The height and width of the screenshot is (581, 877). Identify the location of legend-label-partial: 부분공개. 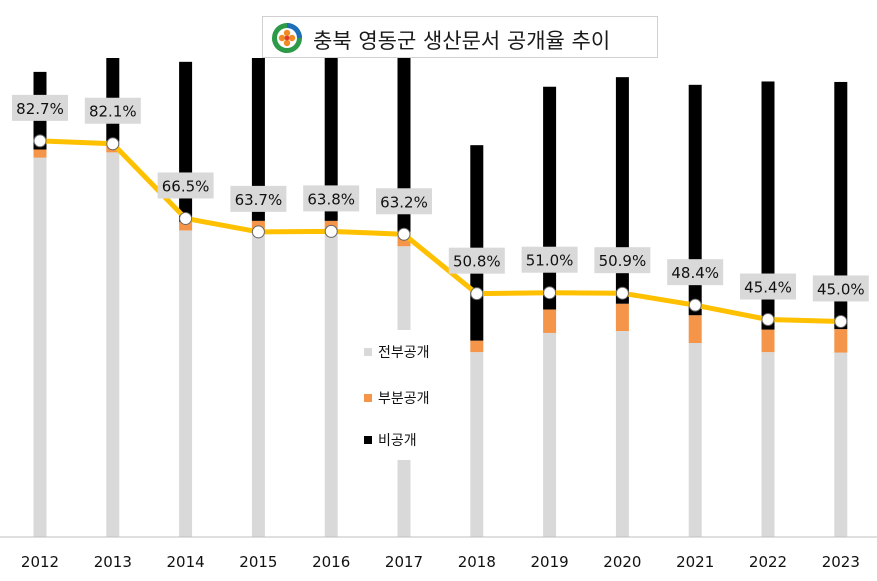
(404, 399).